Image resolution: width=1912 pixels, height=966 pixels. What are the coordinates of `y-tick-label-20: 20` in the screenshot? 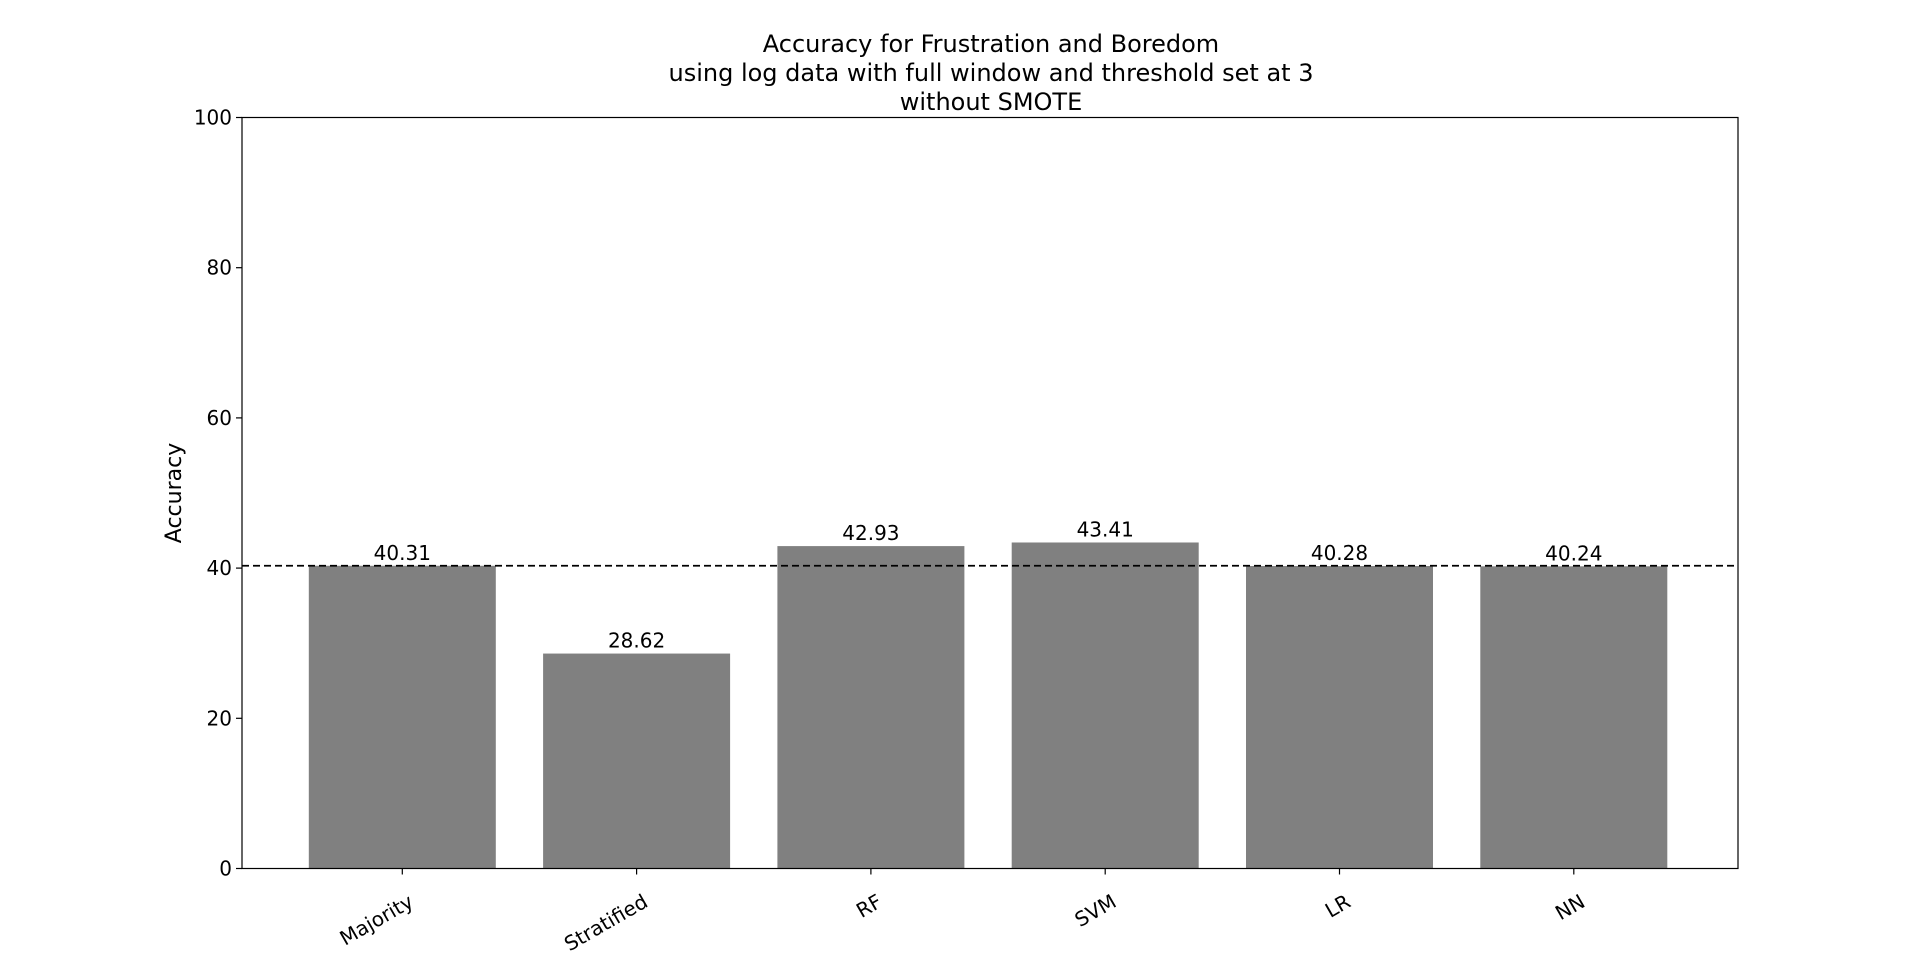 It's located at (219, 718).